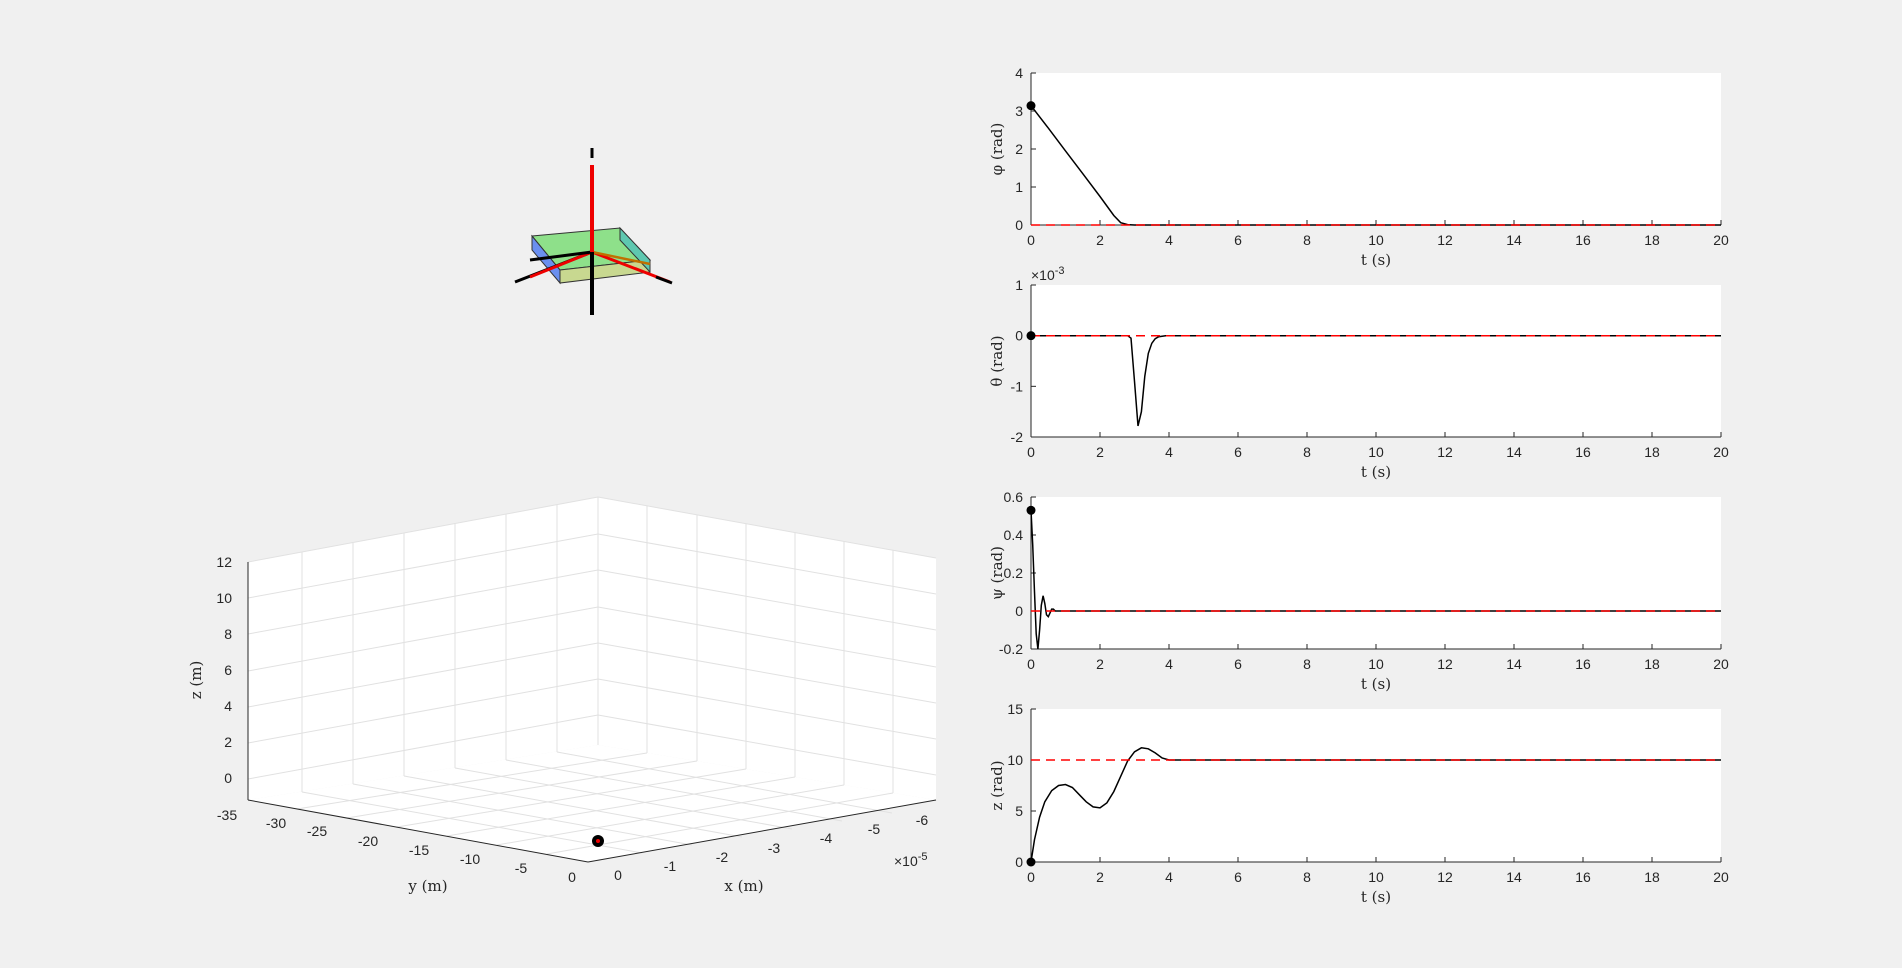 Image resolution: width=1902 pixels, height=968 pixels. What do you see at coordinates (561, 256) in the screenshot?
I see `arm-back-black` at bounding box center [561, 256].